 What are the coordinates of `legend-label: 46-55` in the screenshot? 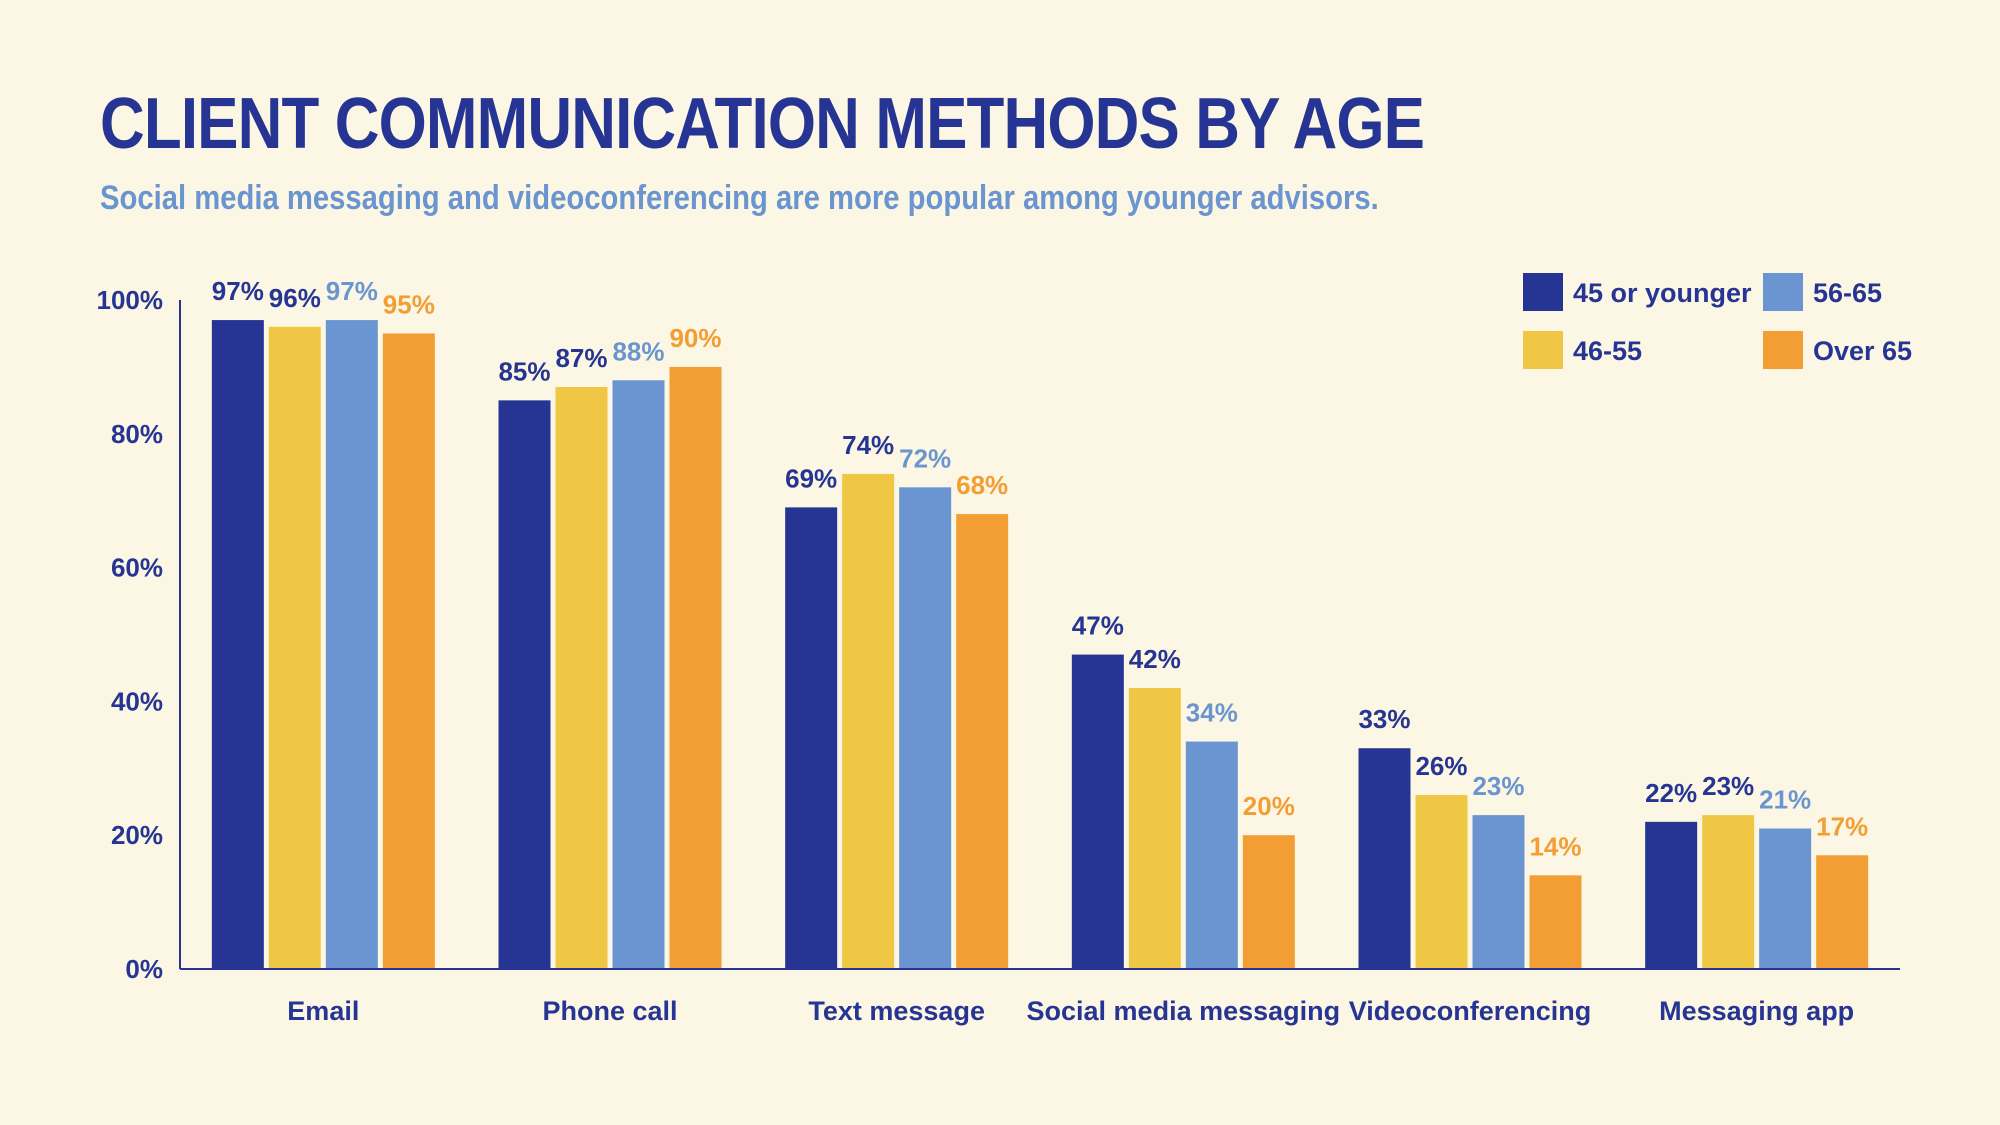 It's located at (1607, 351).